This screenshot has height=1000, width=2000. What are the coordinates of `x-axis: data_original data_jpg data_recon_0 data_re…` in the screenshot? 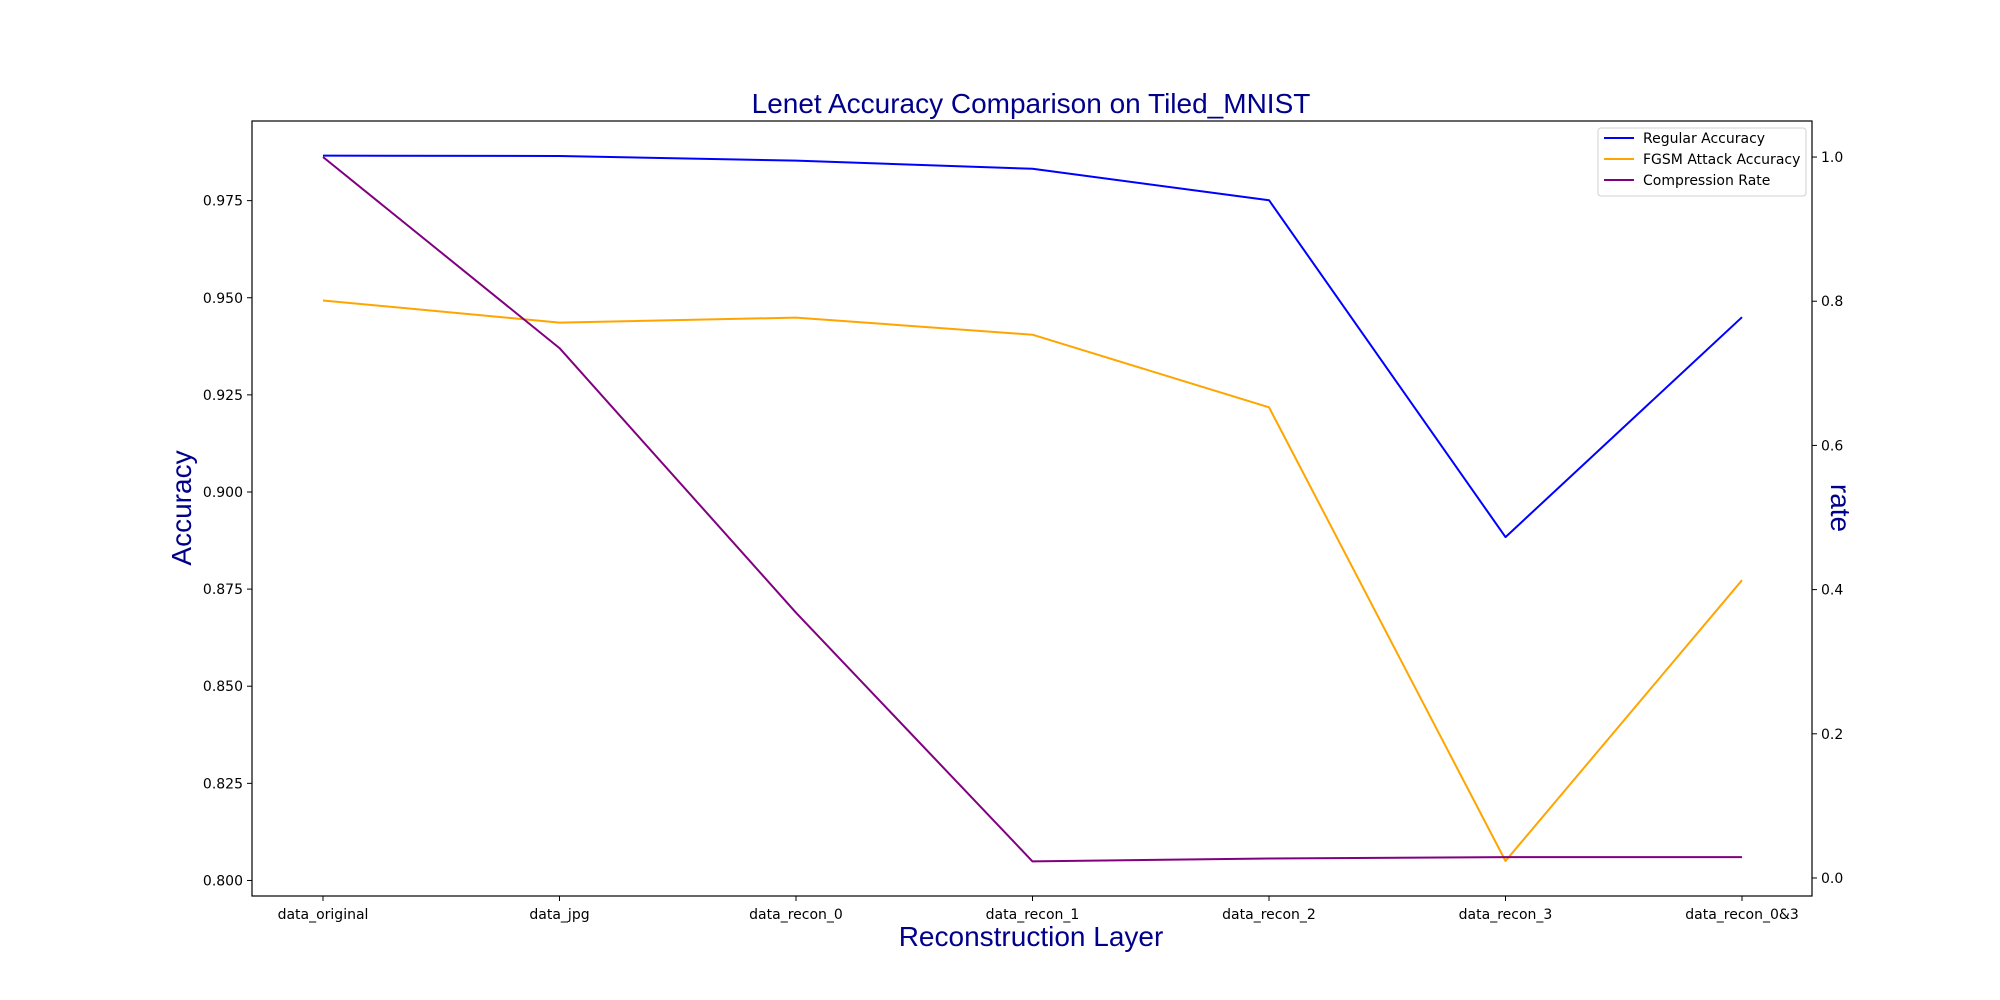 It's located at (1038, 909).